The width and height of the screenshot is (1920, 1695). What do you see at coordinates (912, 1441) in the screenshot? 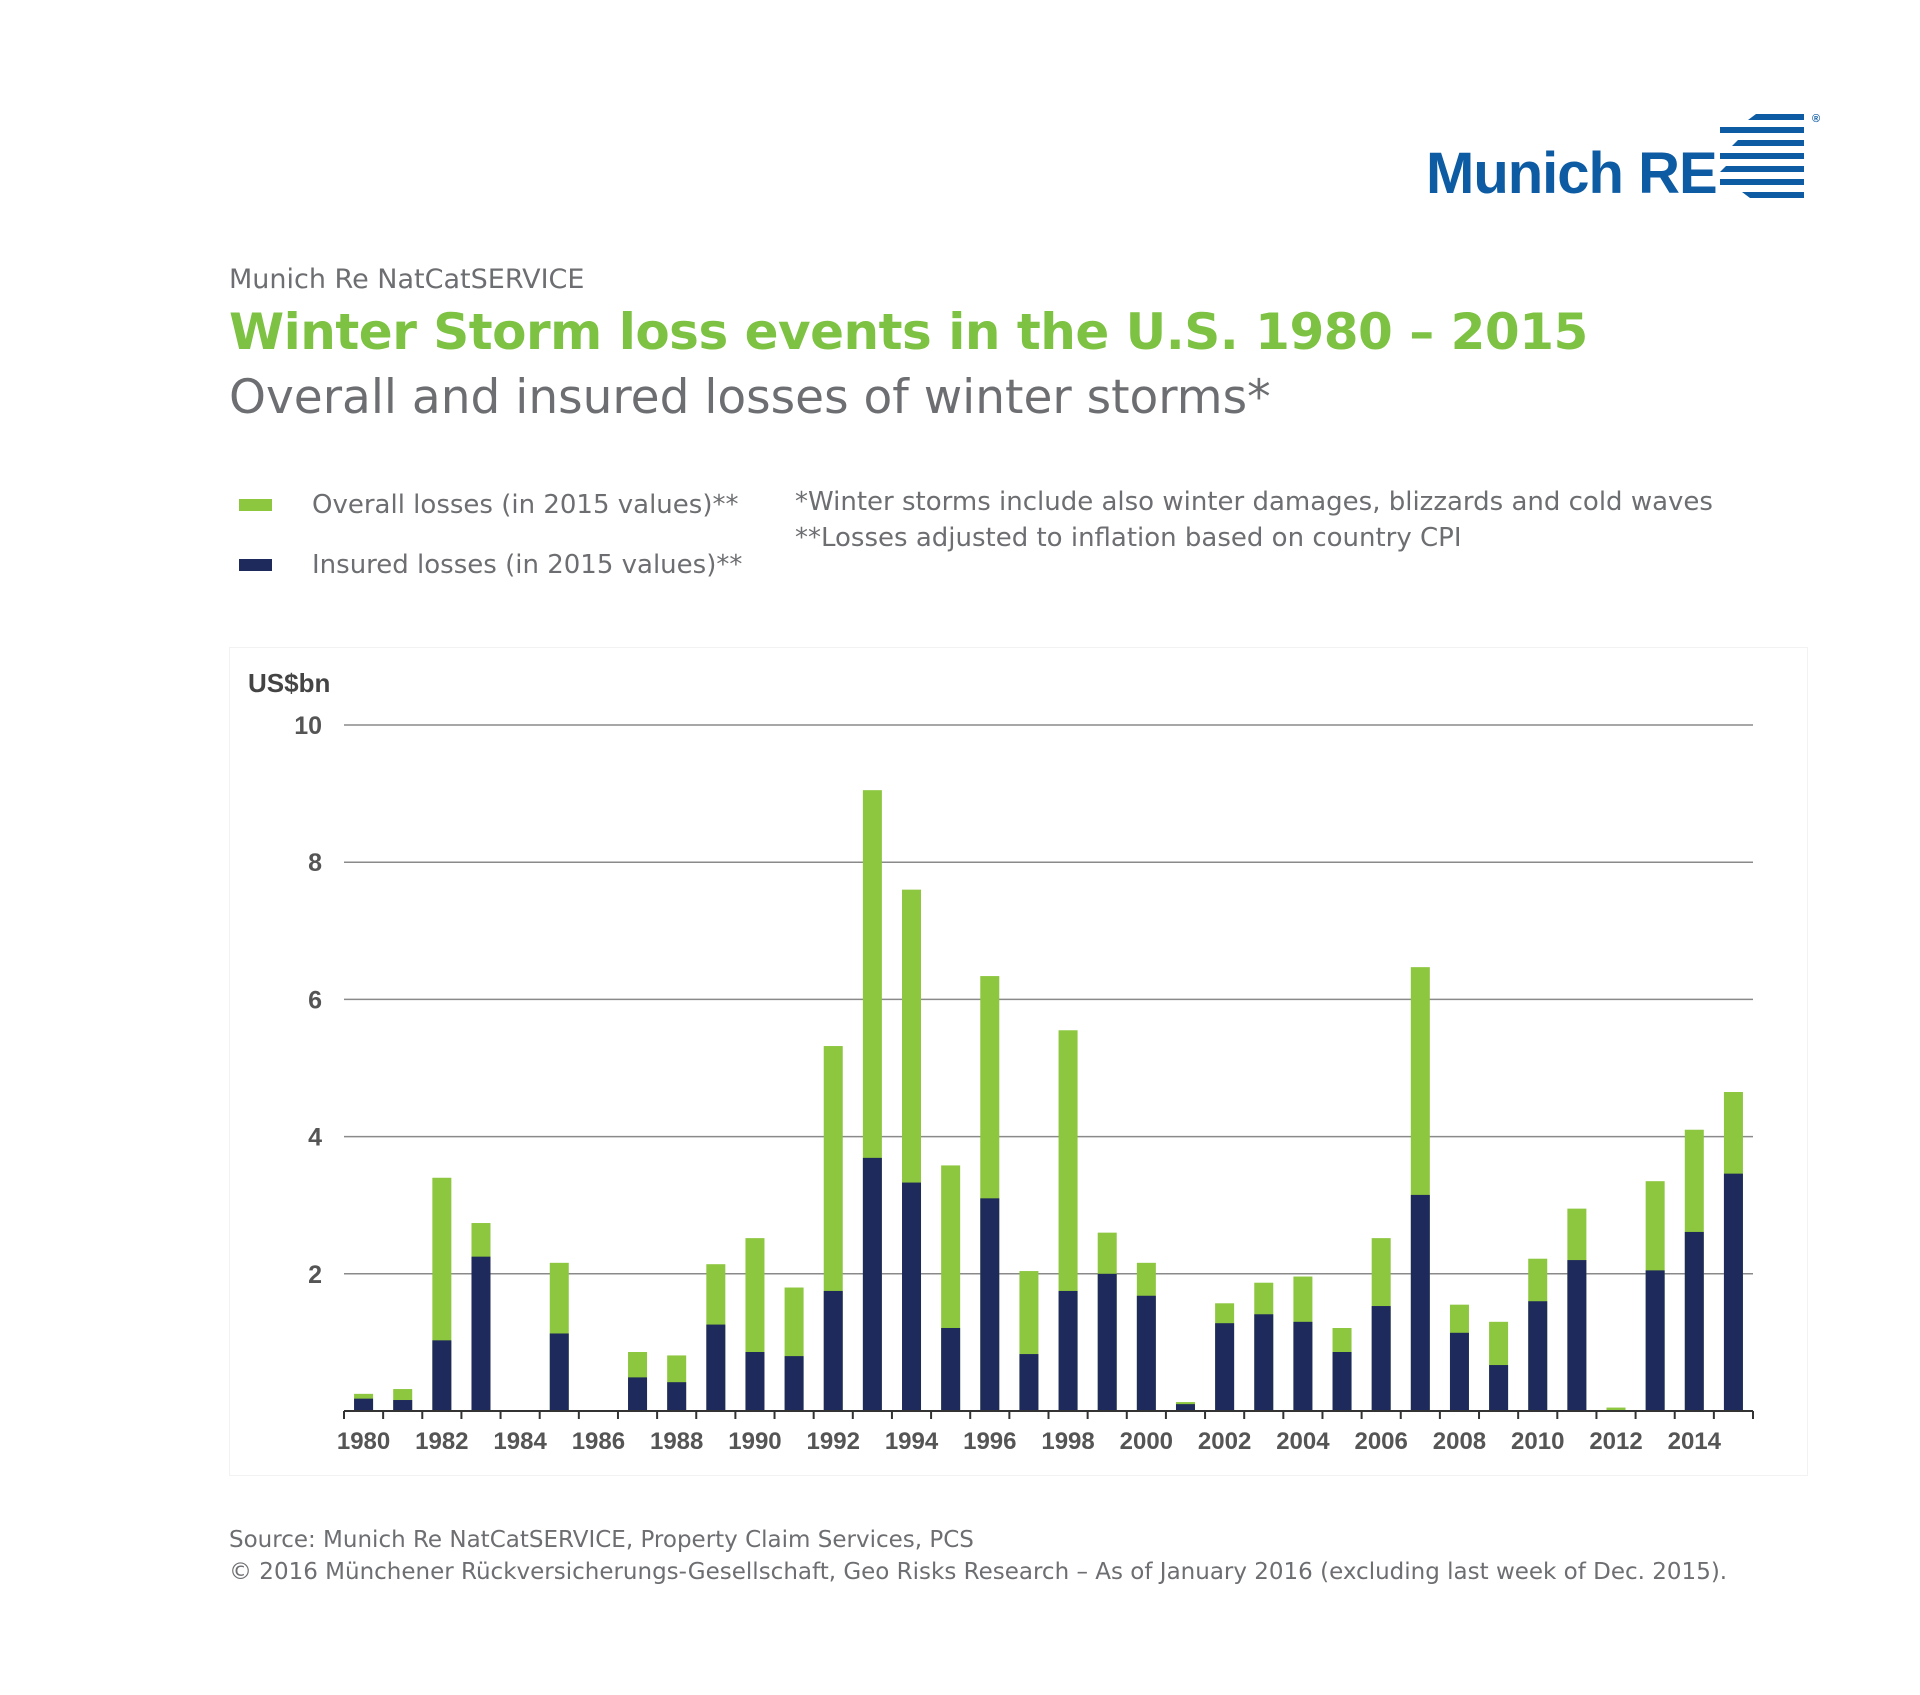
I see `x-tick-label: 1994` at bounding box center [912, 1441].